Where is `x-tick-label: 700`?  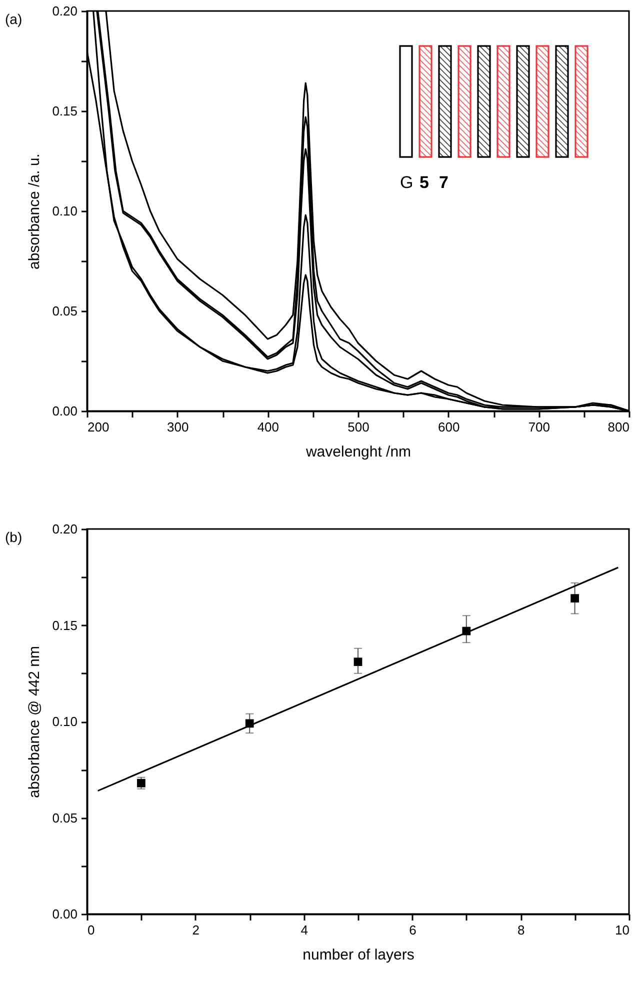 x-tick-label: 700 is located at coordinates (539, 427).